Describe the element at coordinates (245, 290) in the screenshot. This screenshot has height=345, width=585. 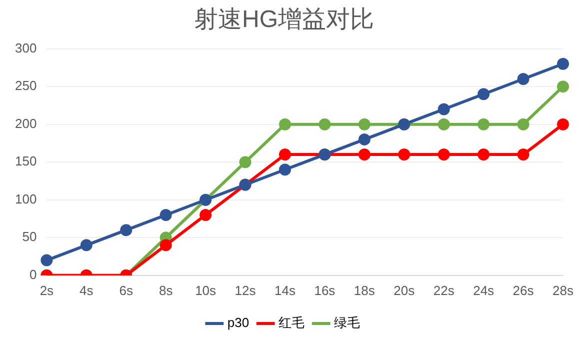
I see `x-tick-label: 12s` at that location.